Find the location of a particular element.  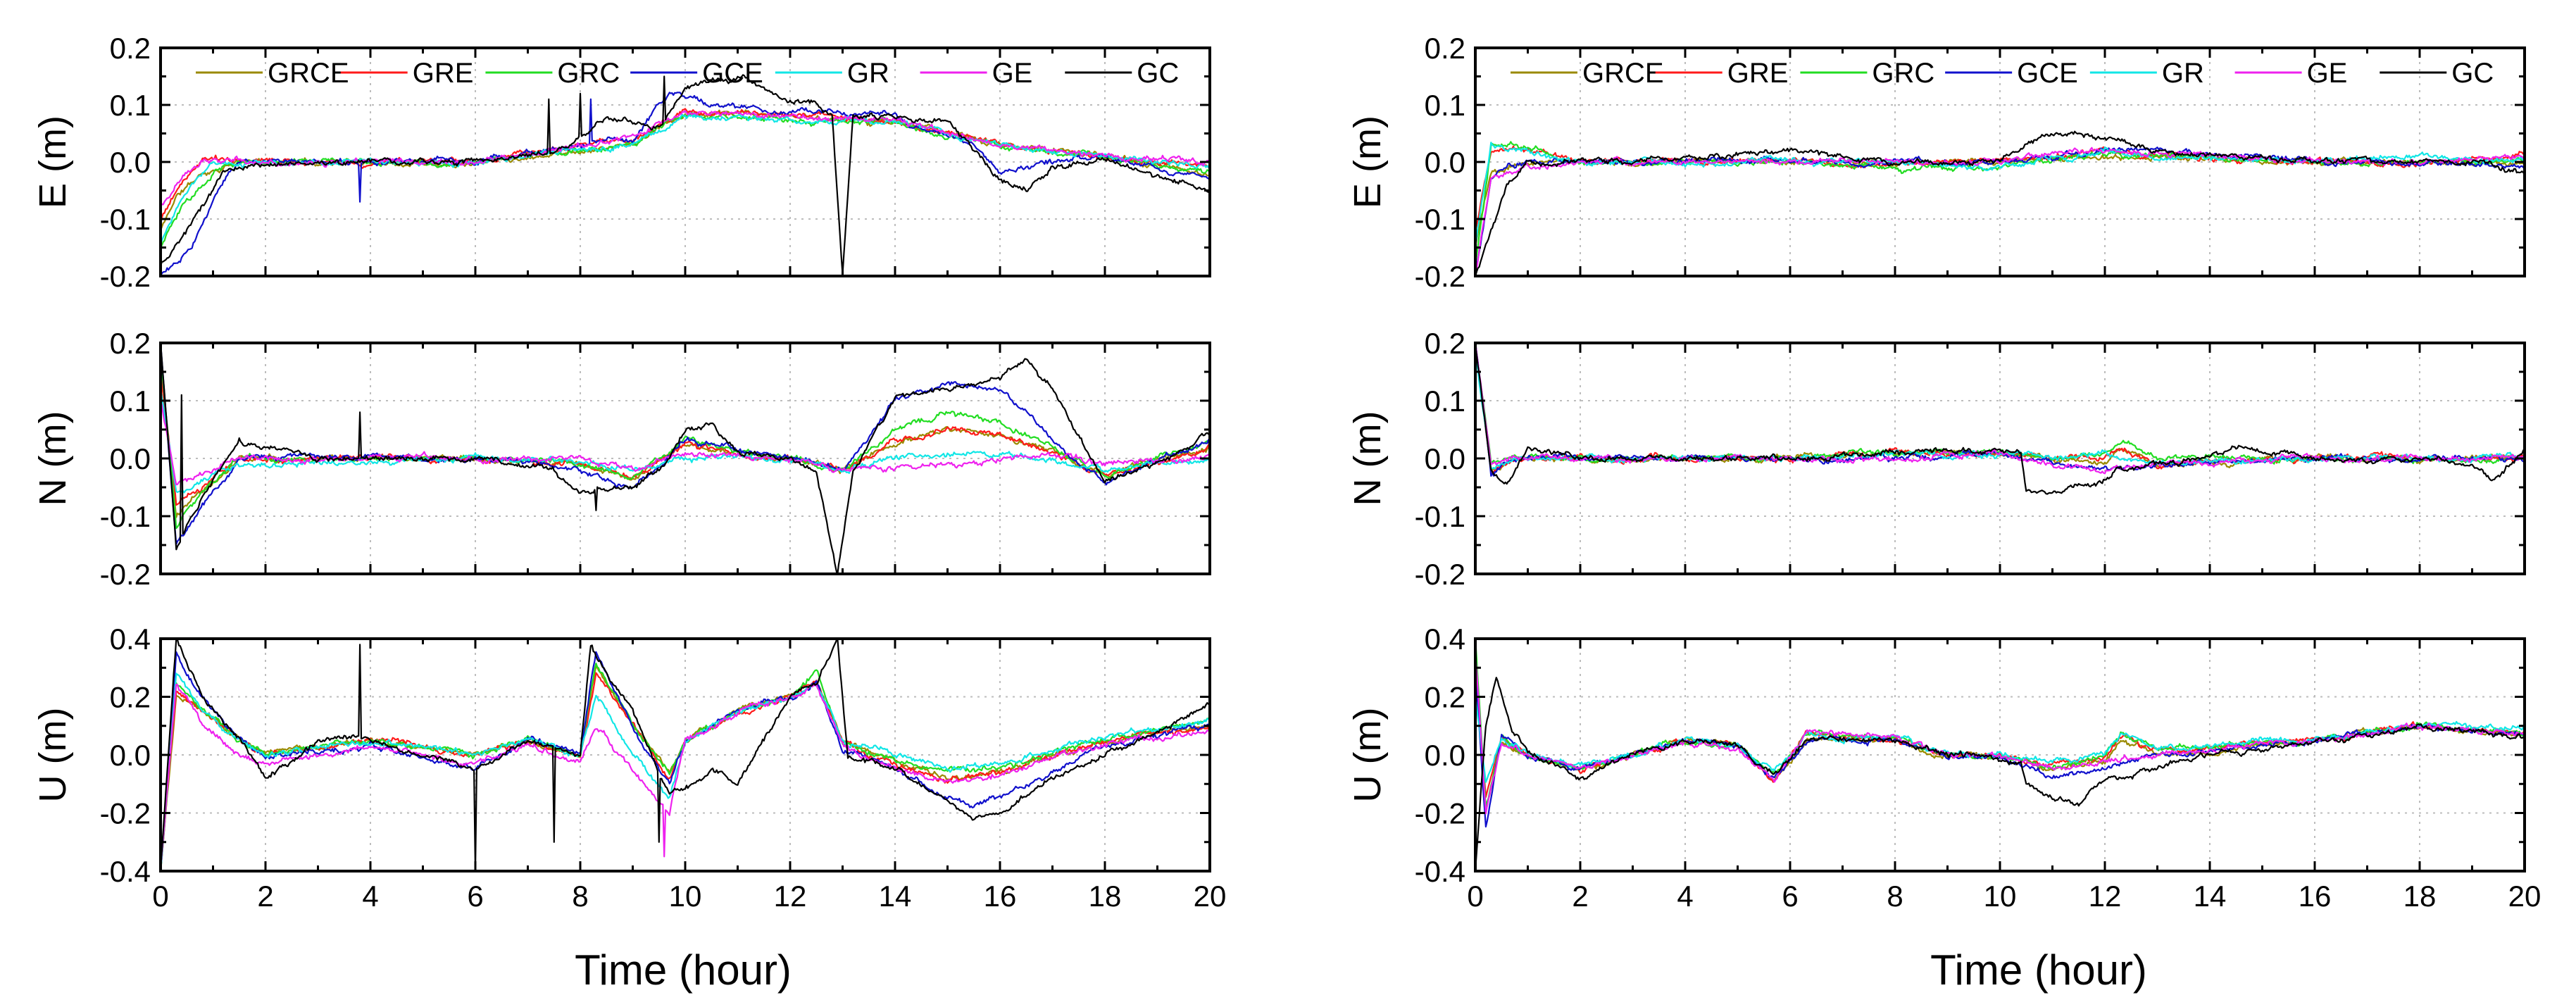

ticks-right-N is located at coordinates (2000, 458).